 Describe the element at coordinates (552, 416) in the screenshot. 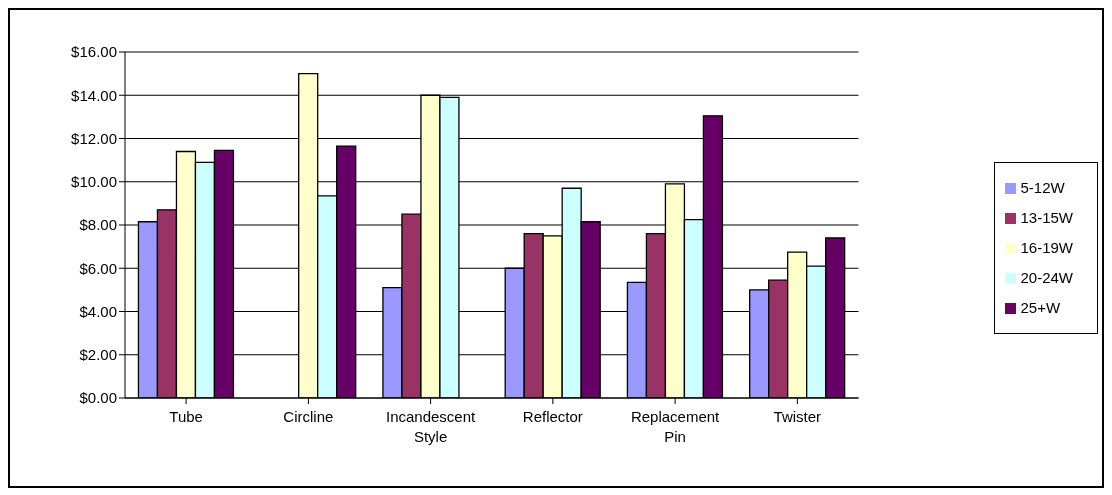

I see `x-tick-label: Reflector` at that location.